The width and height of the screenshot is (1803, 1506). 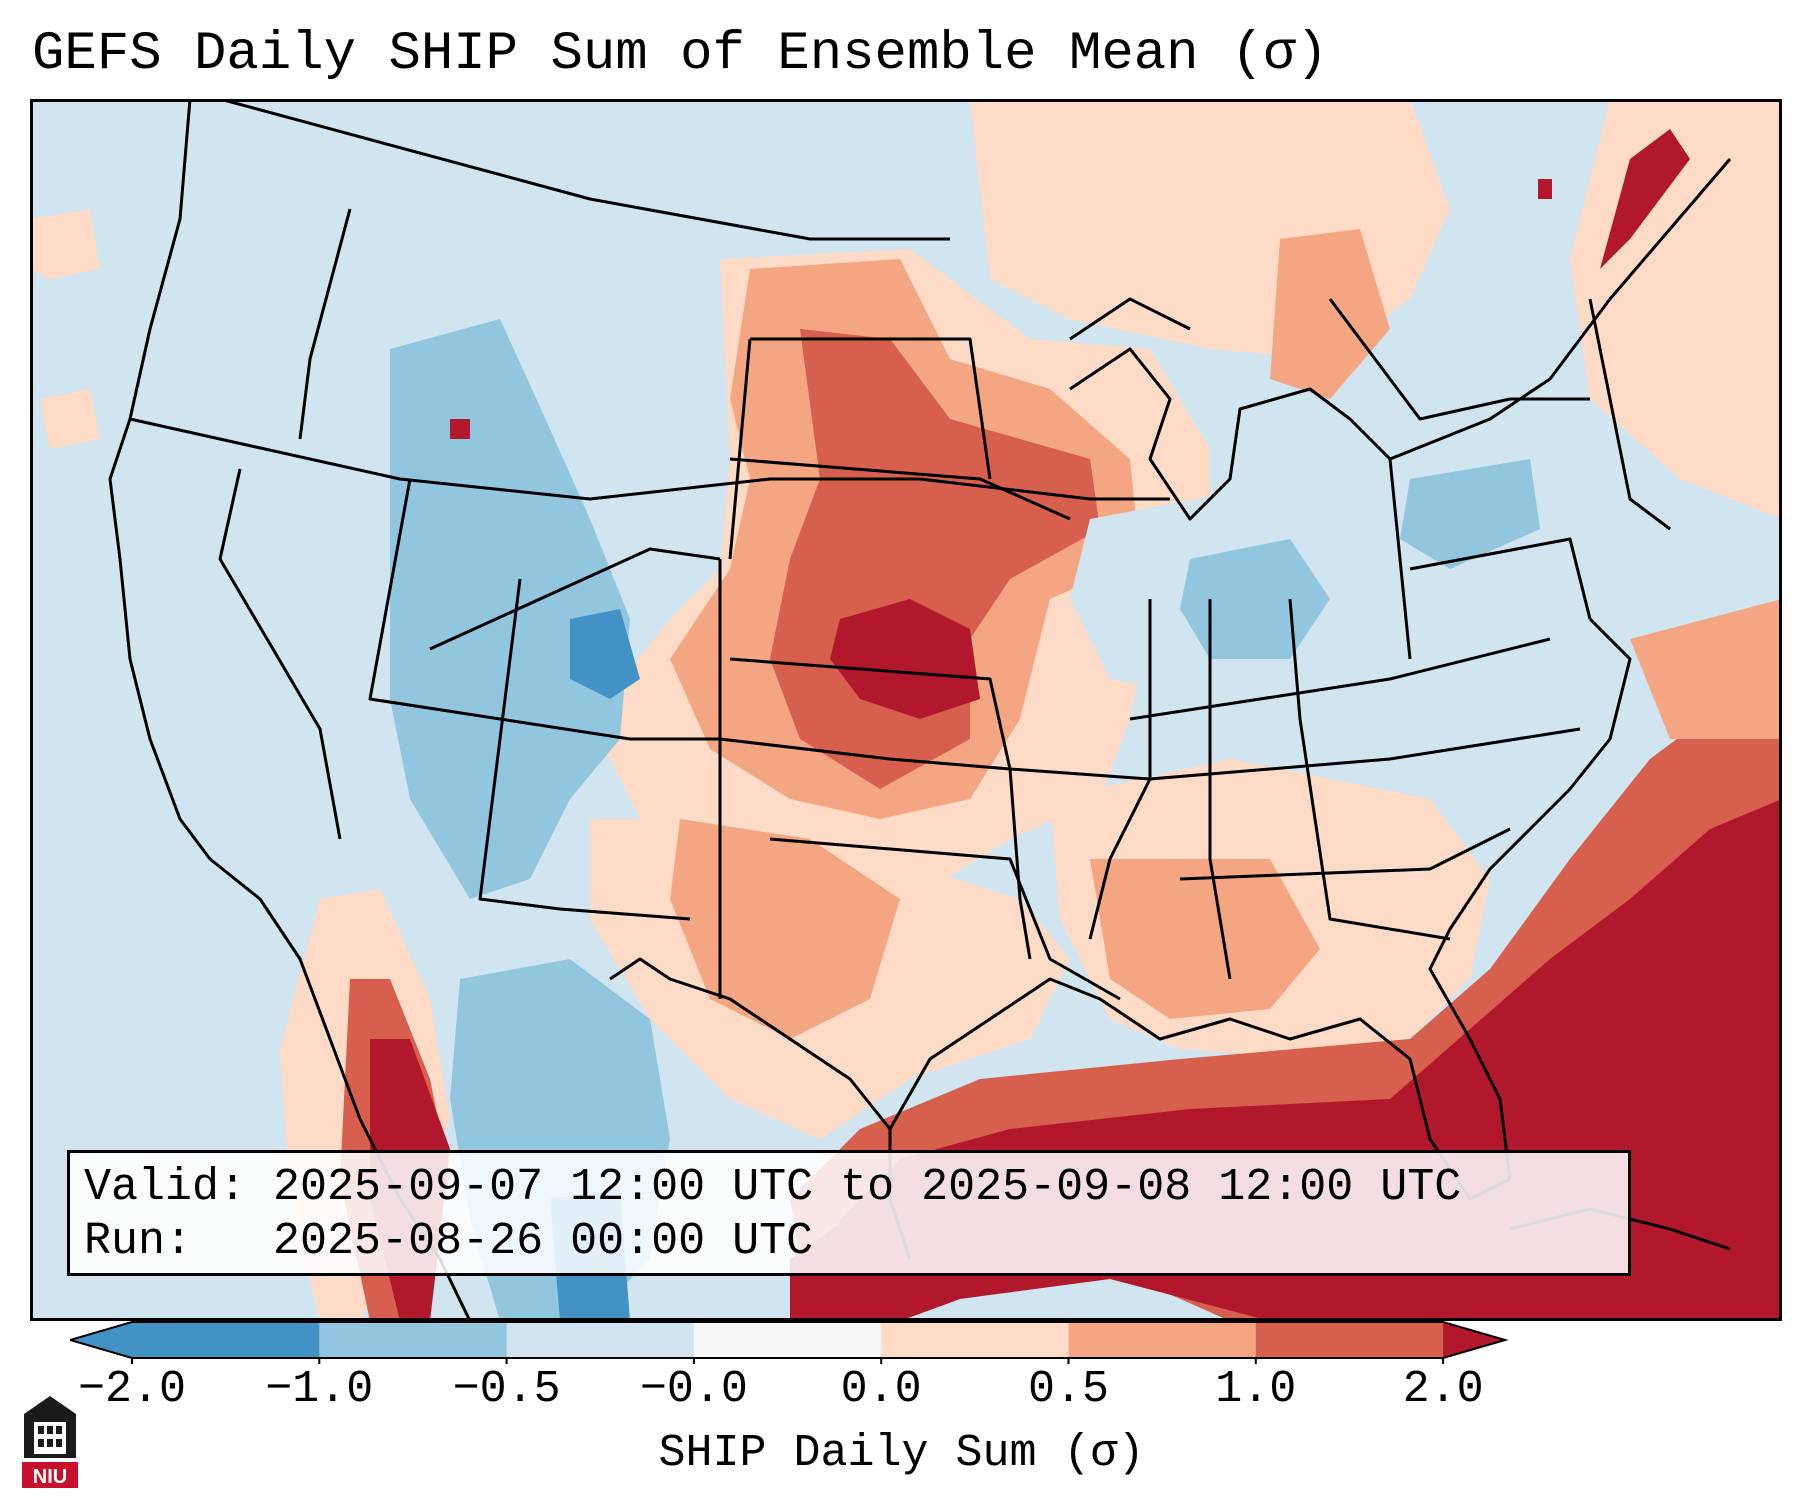 I want to click on colorbar-extend-low, so click(x=101, y=1340).